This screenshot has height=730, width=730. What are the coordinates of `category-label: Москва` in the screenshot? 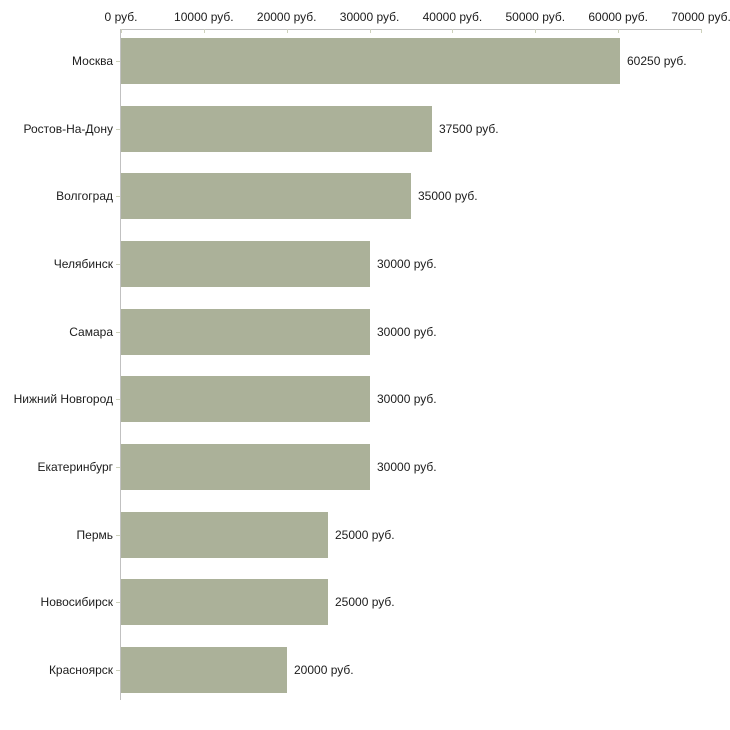 It's located at (92, 61).